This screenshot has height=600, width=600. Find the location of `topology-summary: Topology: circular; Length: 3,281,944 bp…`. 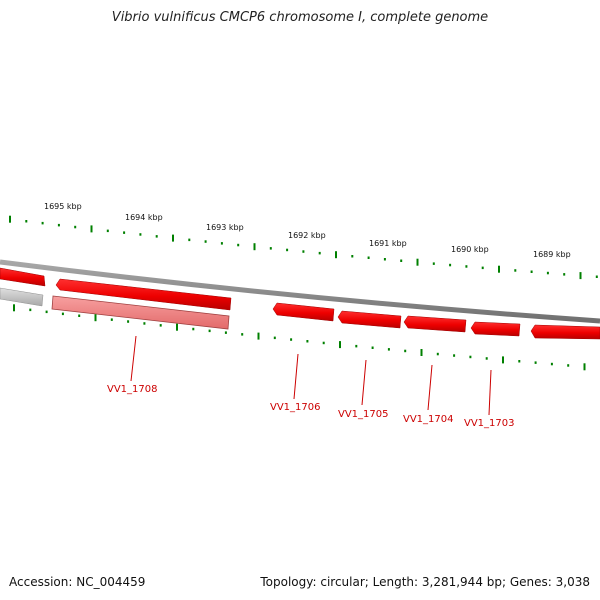

topology-summary: Topology: circular; Length: 3,281,944 bp… is located at coordinates (425, 582).